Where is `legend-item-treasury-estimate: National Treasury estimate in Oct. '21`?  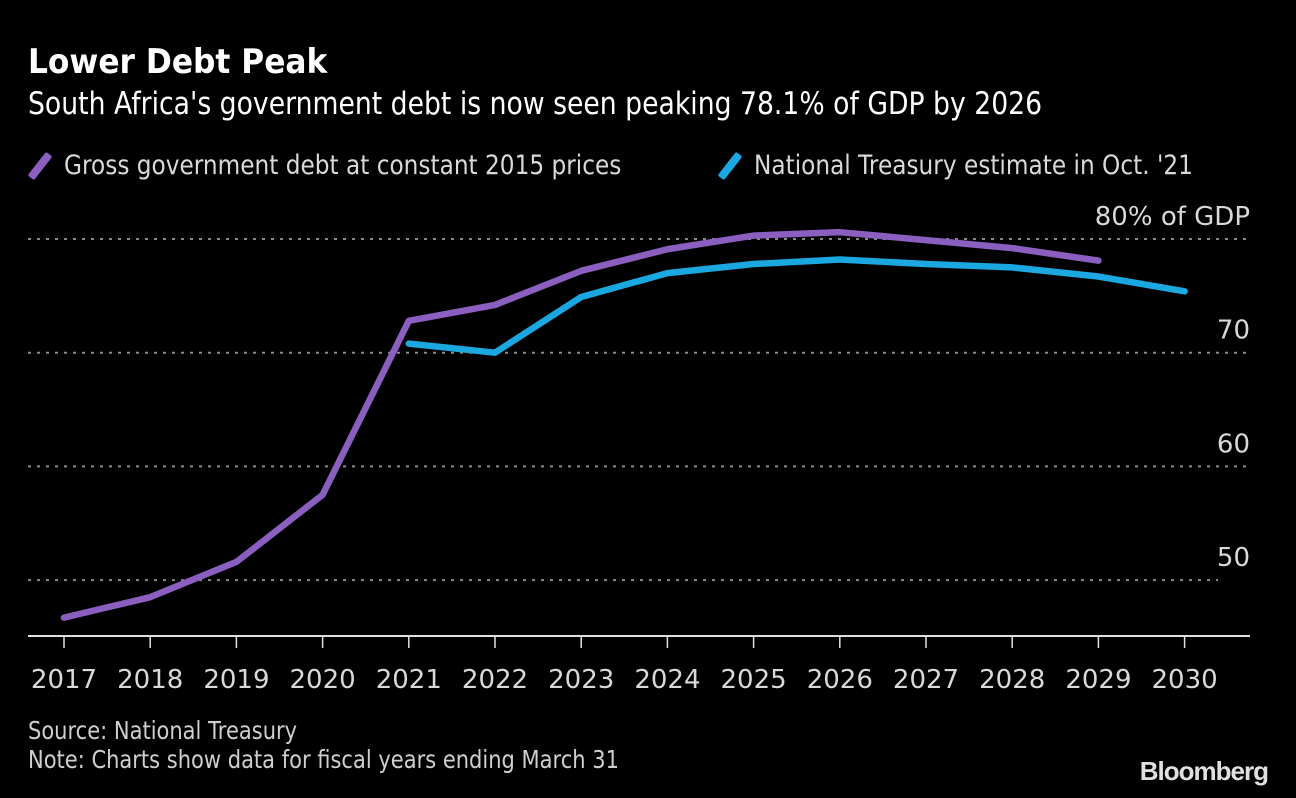 legend-item-treasury-estimate: National Treasury estimate in Oct. '21 is located at coordinates (990, 165).